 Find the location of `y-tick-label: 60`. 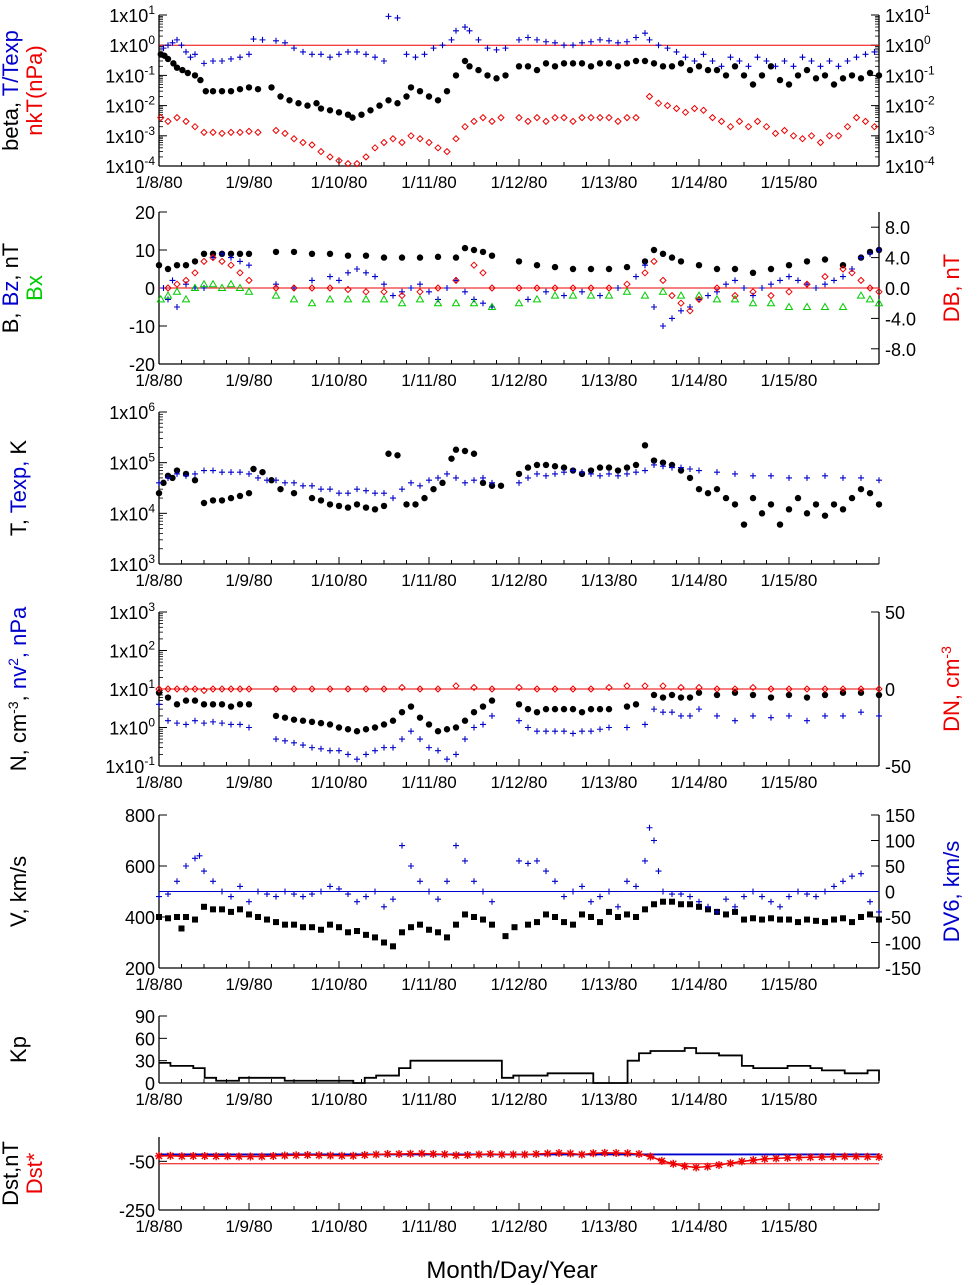

y-tick-label: 60 is located at coordinates (145, 1039).